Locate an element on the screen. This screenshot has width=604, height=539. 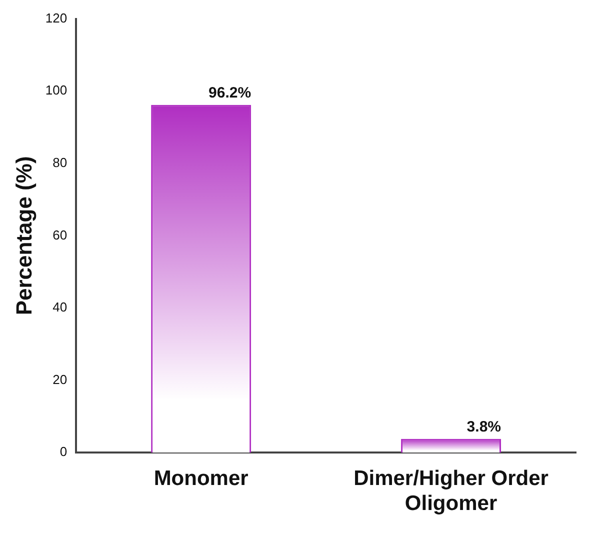
x-tick-label: Dimer/Higher Order Oligomer is located at coordinates (451, 491).